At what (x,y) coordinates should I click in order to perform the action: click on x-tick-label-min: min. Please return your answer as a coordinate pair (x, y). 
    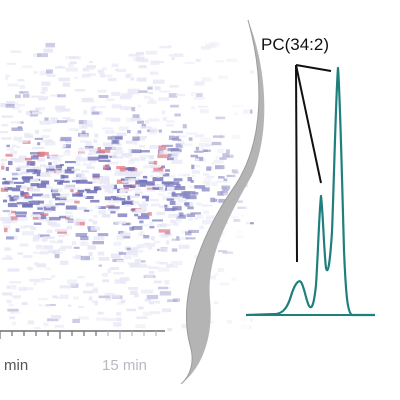
    Looking at the image, I should click on (16, 365).